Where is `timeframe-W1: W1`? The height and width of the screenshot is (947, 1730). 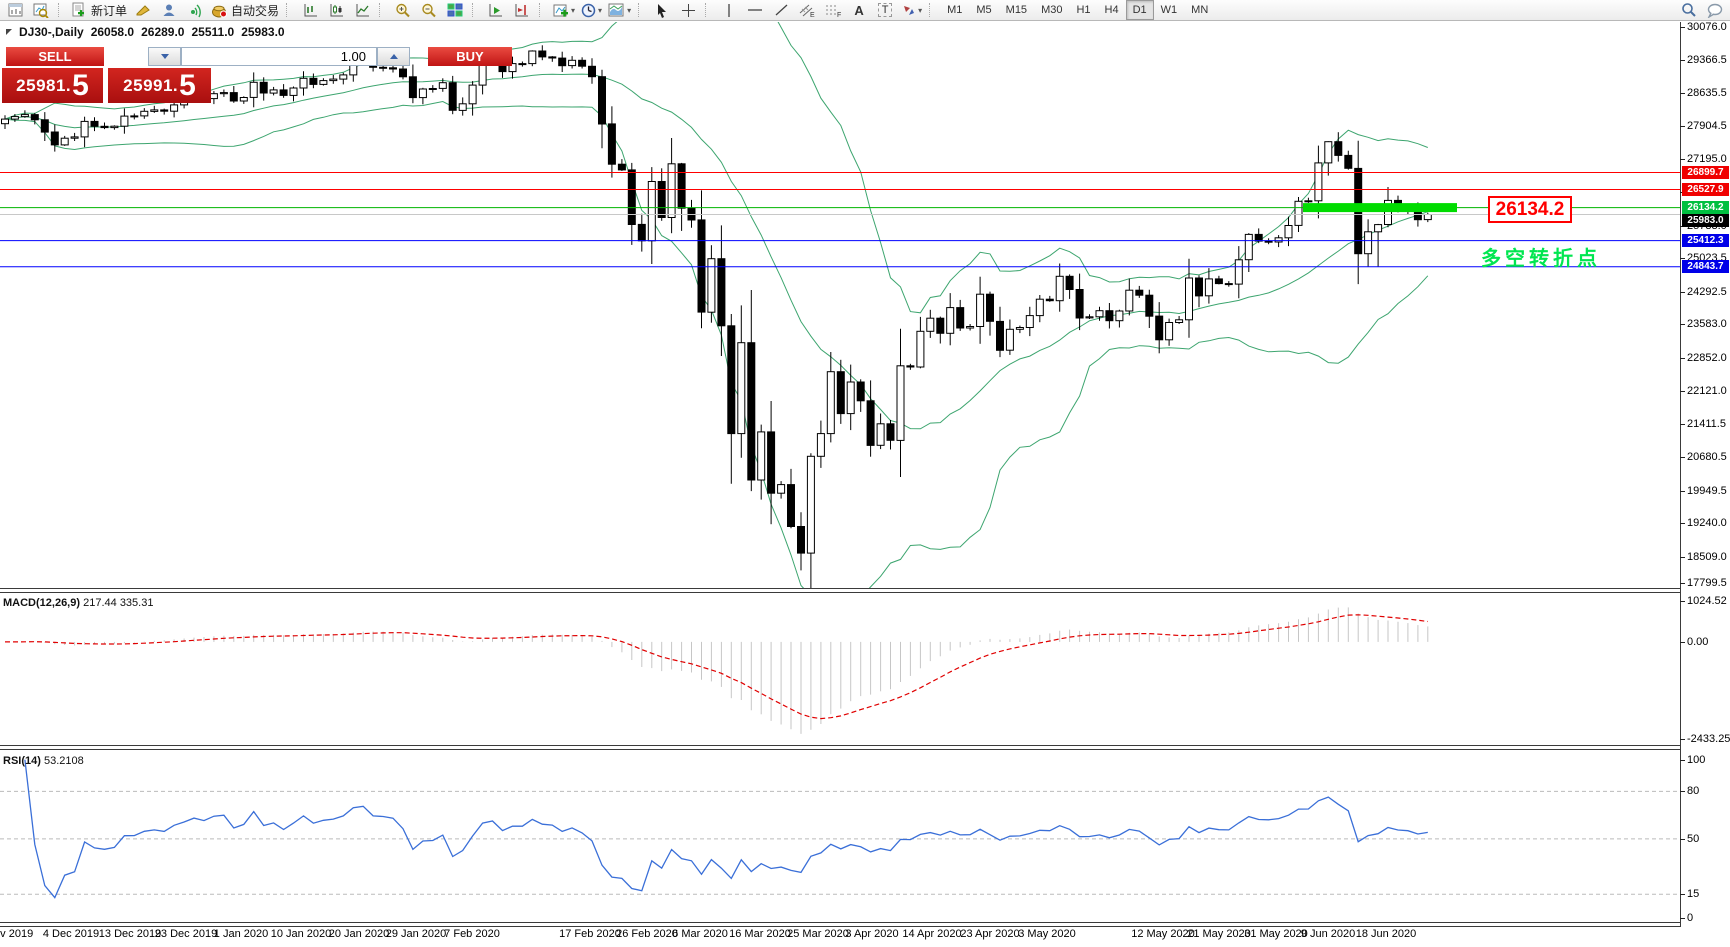
timeframe-W1: W1 is located at coordinates (1169, 10).